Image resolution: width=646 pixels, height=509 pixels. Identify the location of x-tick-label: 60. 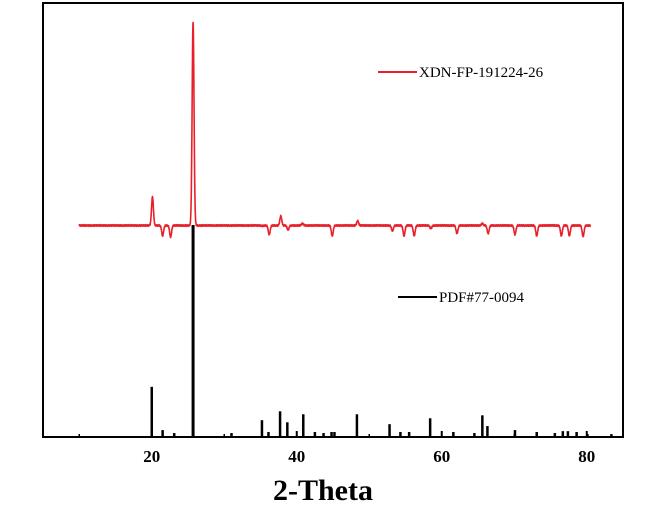
(441, 456).